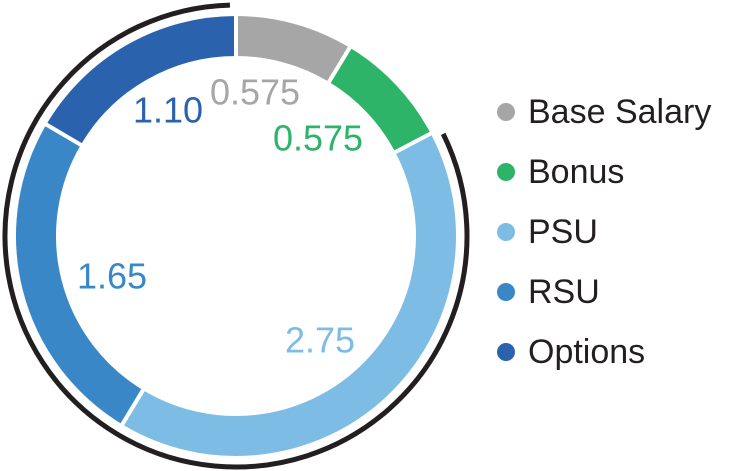 The width and height of the screenshot is (742, 471). I want to click on data-label-psu: 2.75, so click(320, 340).